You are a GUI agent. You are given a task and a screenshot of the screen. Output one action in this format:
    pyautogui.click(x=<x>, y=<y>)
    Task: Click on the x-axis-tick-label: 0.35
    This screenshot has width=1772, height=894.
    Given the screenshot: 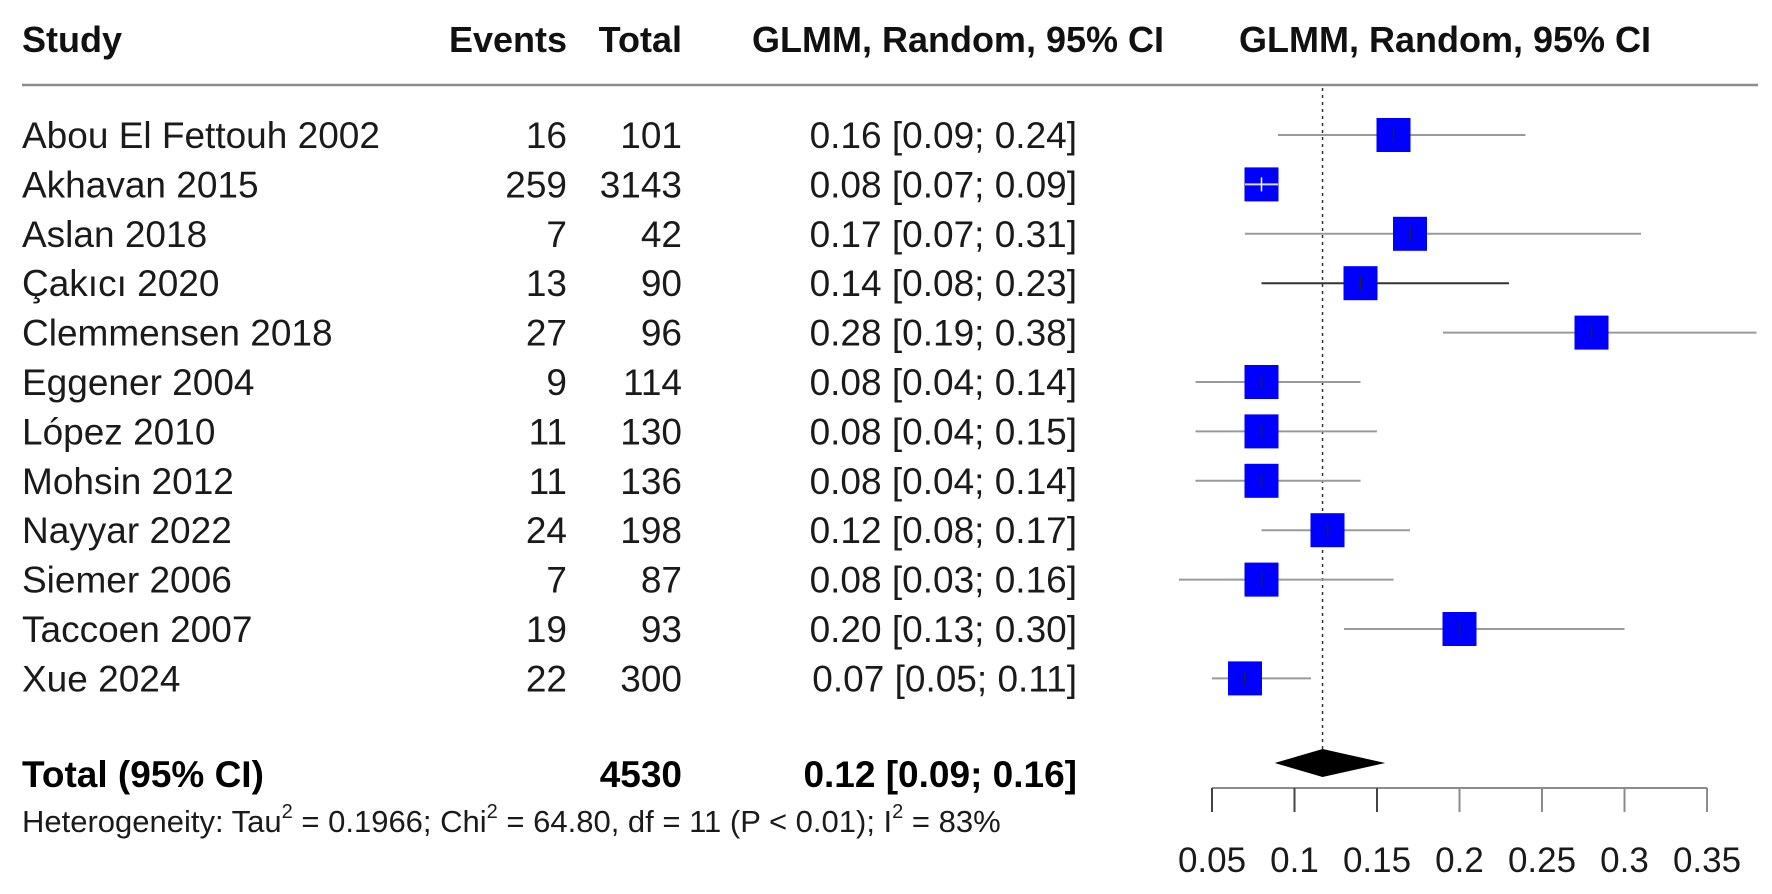 What is the action you would take?
    pyautogui.click(x=1707, y=860)
    